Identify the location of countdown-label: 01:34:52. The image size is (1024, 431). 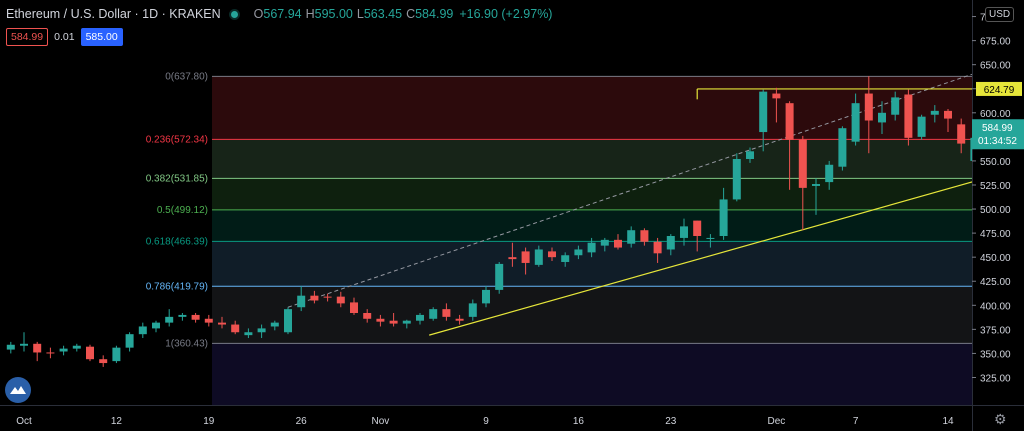
(997, 141).